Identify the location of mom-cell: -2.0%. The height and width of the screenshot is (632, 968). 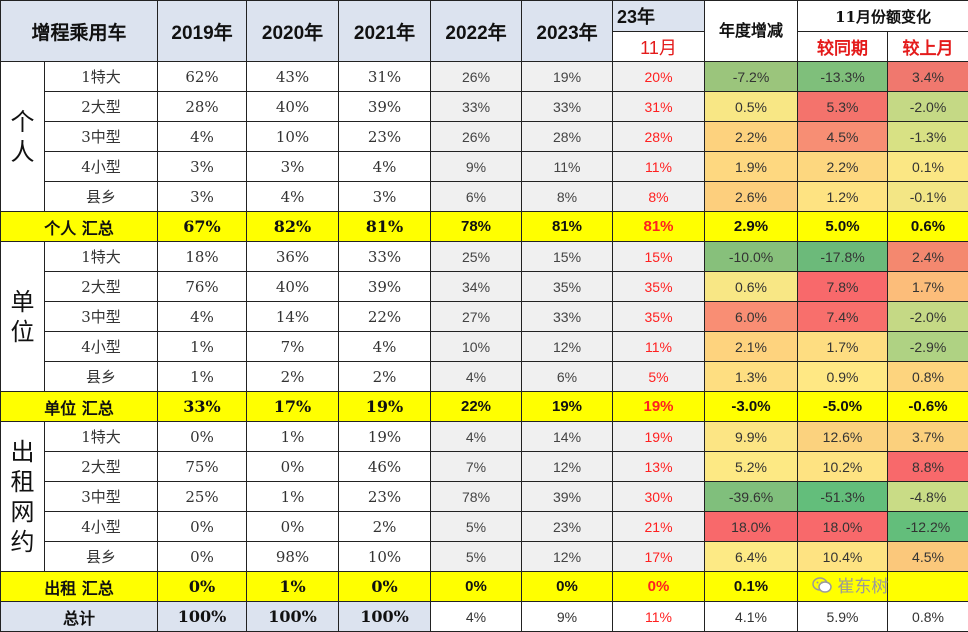
(928, 317).